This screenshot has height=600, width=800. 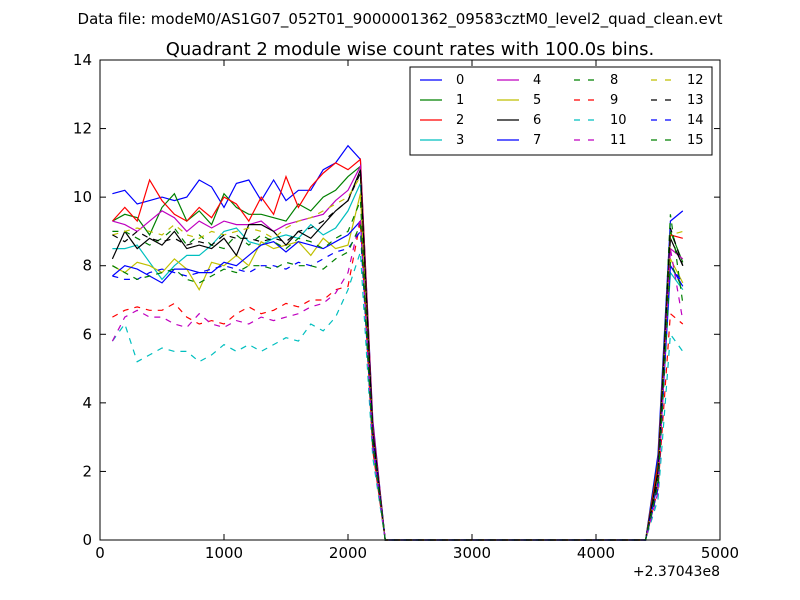 I want to click on legend-label-9: 9, so click(x=614, y=100).